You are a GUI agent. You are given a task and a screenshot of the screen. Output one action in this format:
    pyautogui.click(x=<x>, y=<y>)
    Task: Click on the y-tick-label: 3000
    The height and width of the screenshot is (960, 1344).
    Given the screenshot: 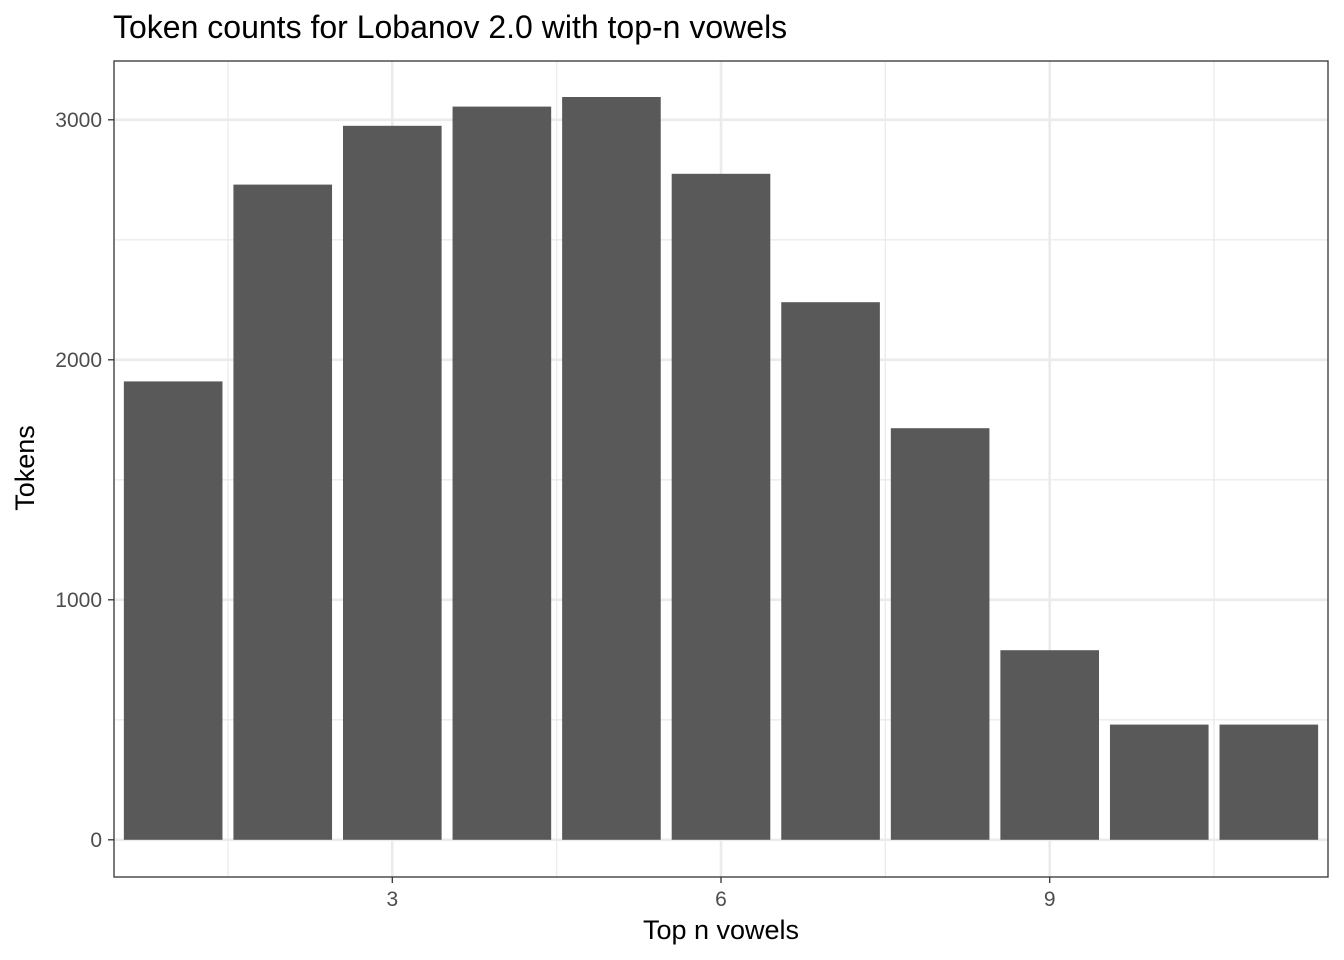 What is the action you would take?
    pyautogui.click(x=78, y=120)
    